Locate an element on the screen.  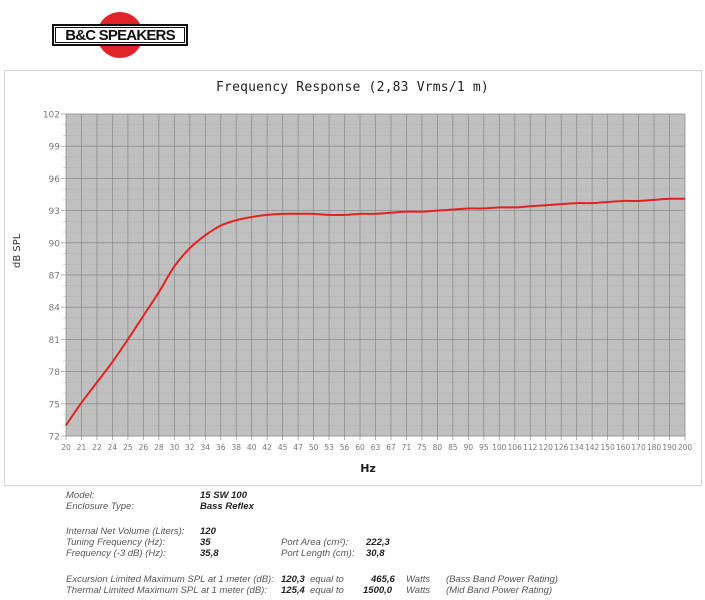
excursion-value: 120,3 is located at coordinates (293, 579).